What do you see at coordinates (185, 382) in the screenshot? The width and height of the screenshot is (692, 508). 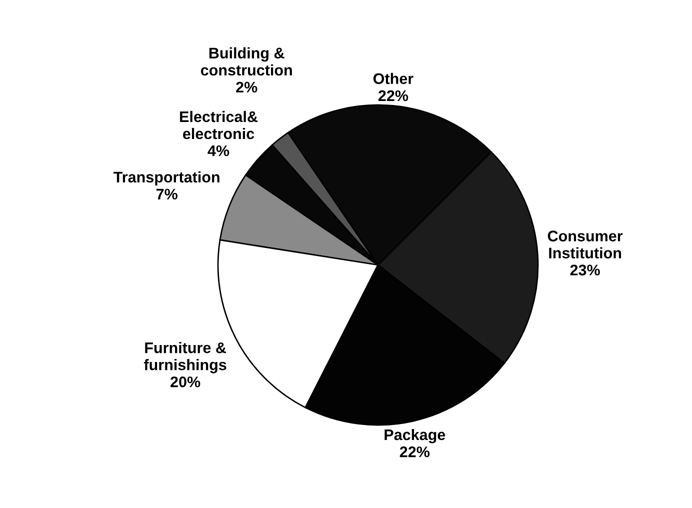 I see `data-label: 20%` at bounding box center [185, 382].